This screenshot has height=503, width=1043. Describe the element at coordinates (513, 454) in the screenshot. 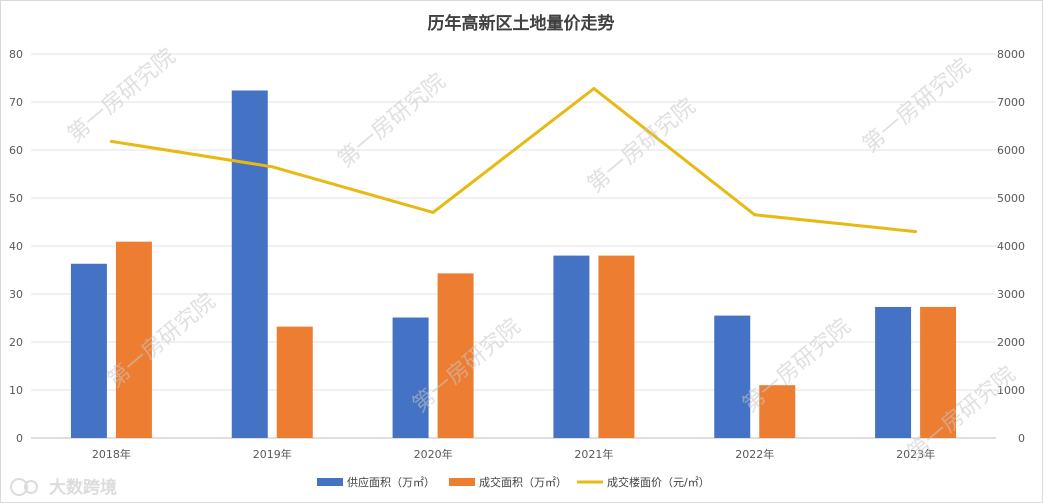

I see `x-axis: 2018年 2019年 2020年 2021年 2022年 2023年` at that location.